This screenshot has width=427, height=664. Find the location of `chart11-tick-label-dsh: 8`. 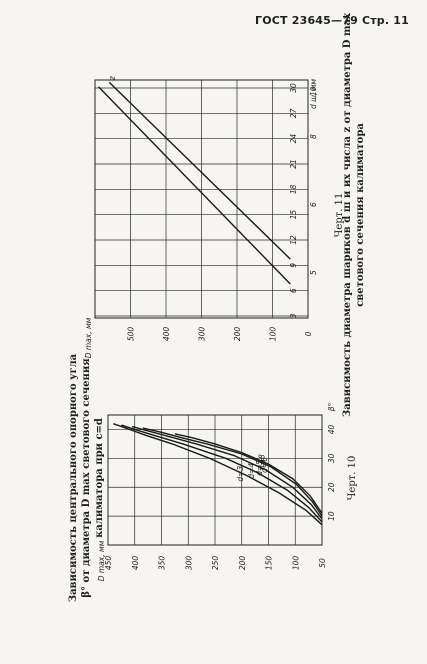

chart11-tick-label-dsh: 8 is located at coordinates (313, 136).